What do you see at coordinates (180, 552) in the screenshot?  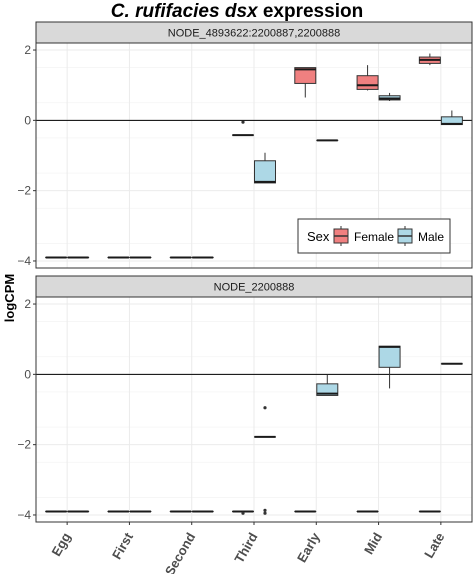 I see `x-tick-label-second: Second` at bounding box center [180, 552].